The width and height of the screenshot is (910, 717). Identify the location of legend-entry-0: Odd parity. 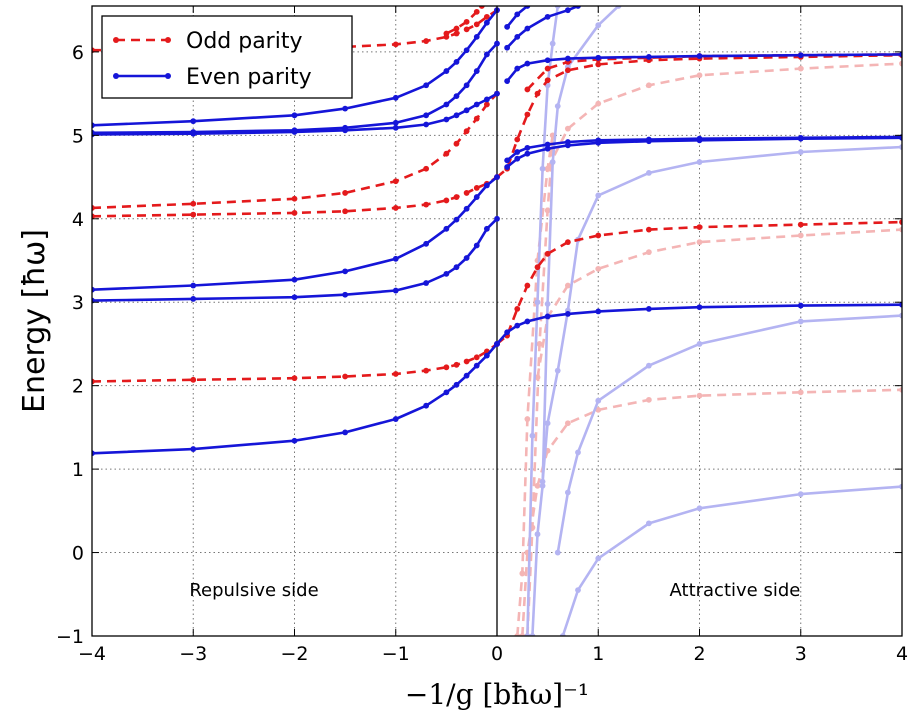
(208, 41).